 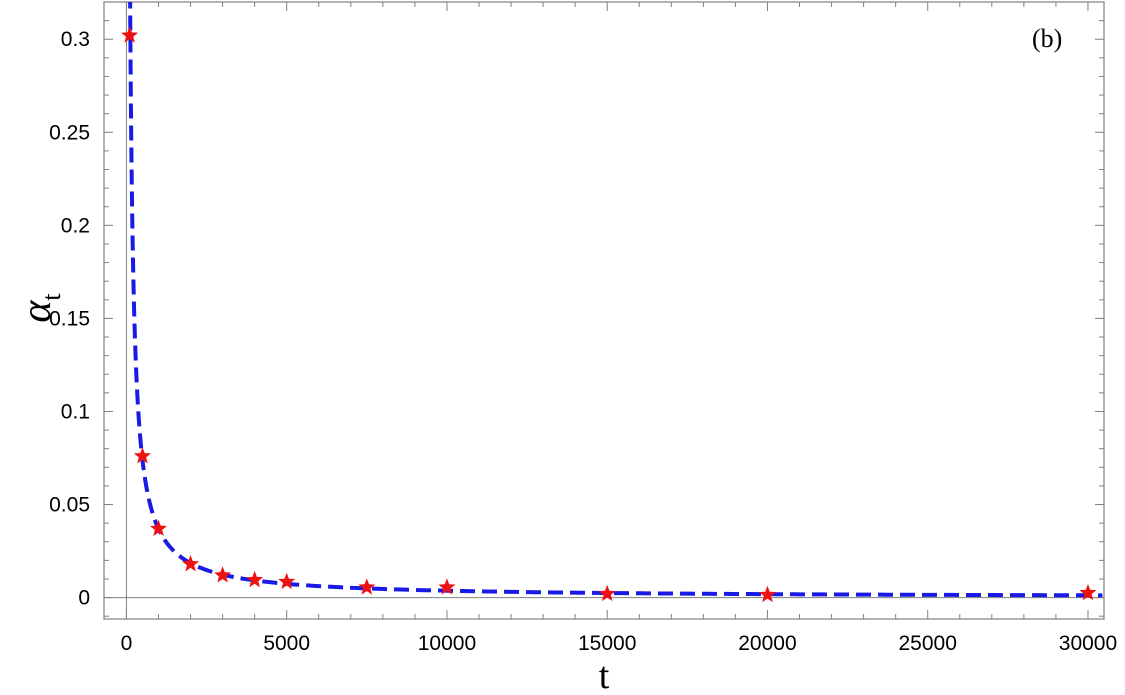 What do you see at coordinates (767, 643) in the screenshot?
I see `x-tick-label: 20000` at bounding box center [767, 643].